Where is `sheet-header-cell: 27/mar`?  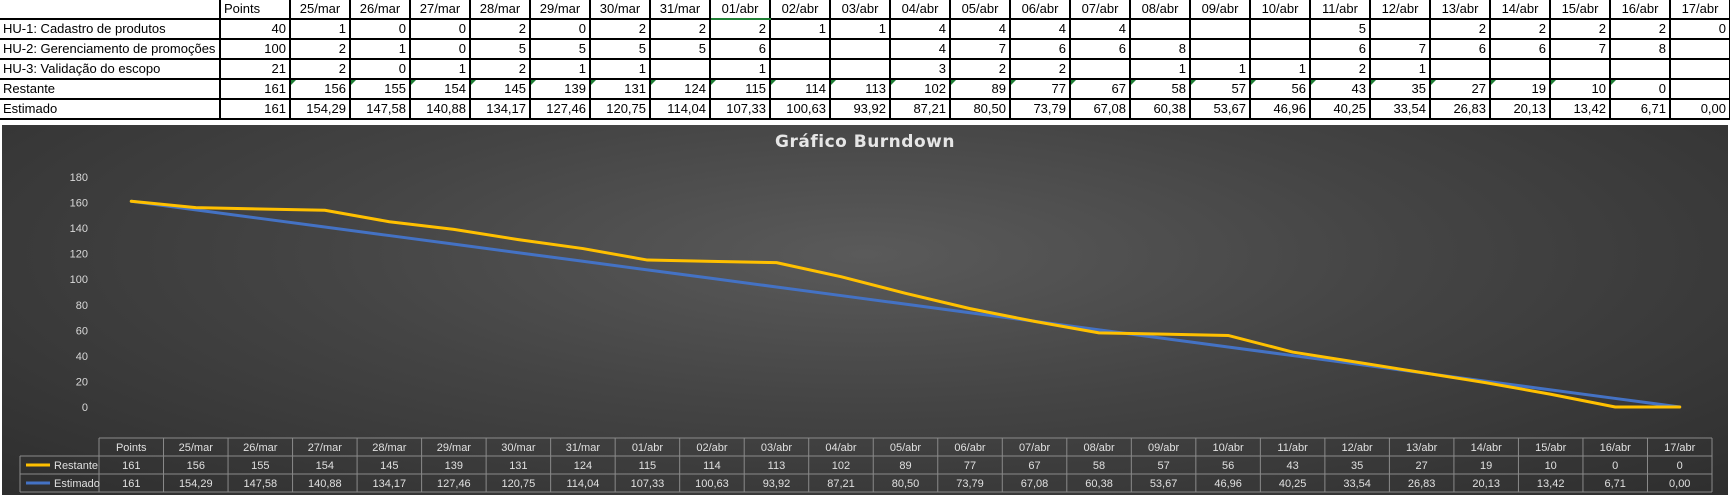
sheet-header-cell: 27/mar is located at coordinates (440, 10).